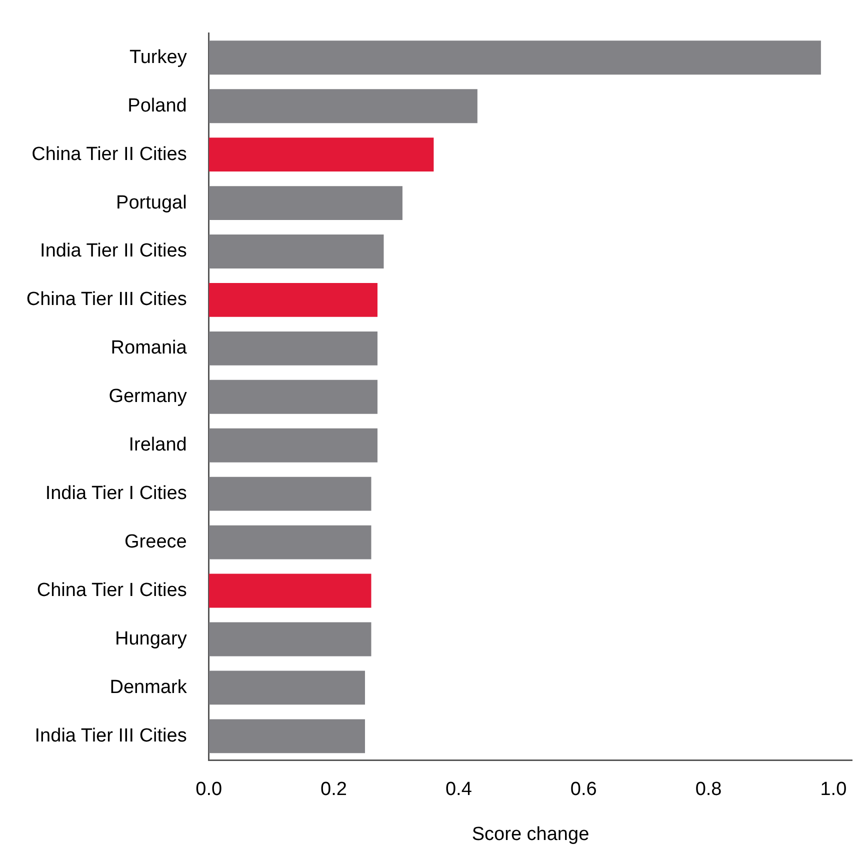  I want to click on x-tick-label: 0.2, so click(333, 789).